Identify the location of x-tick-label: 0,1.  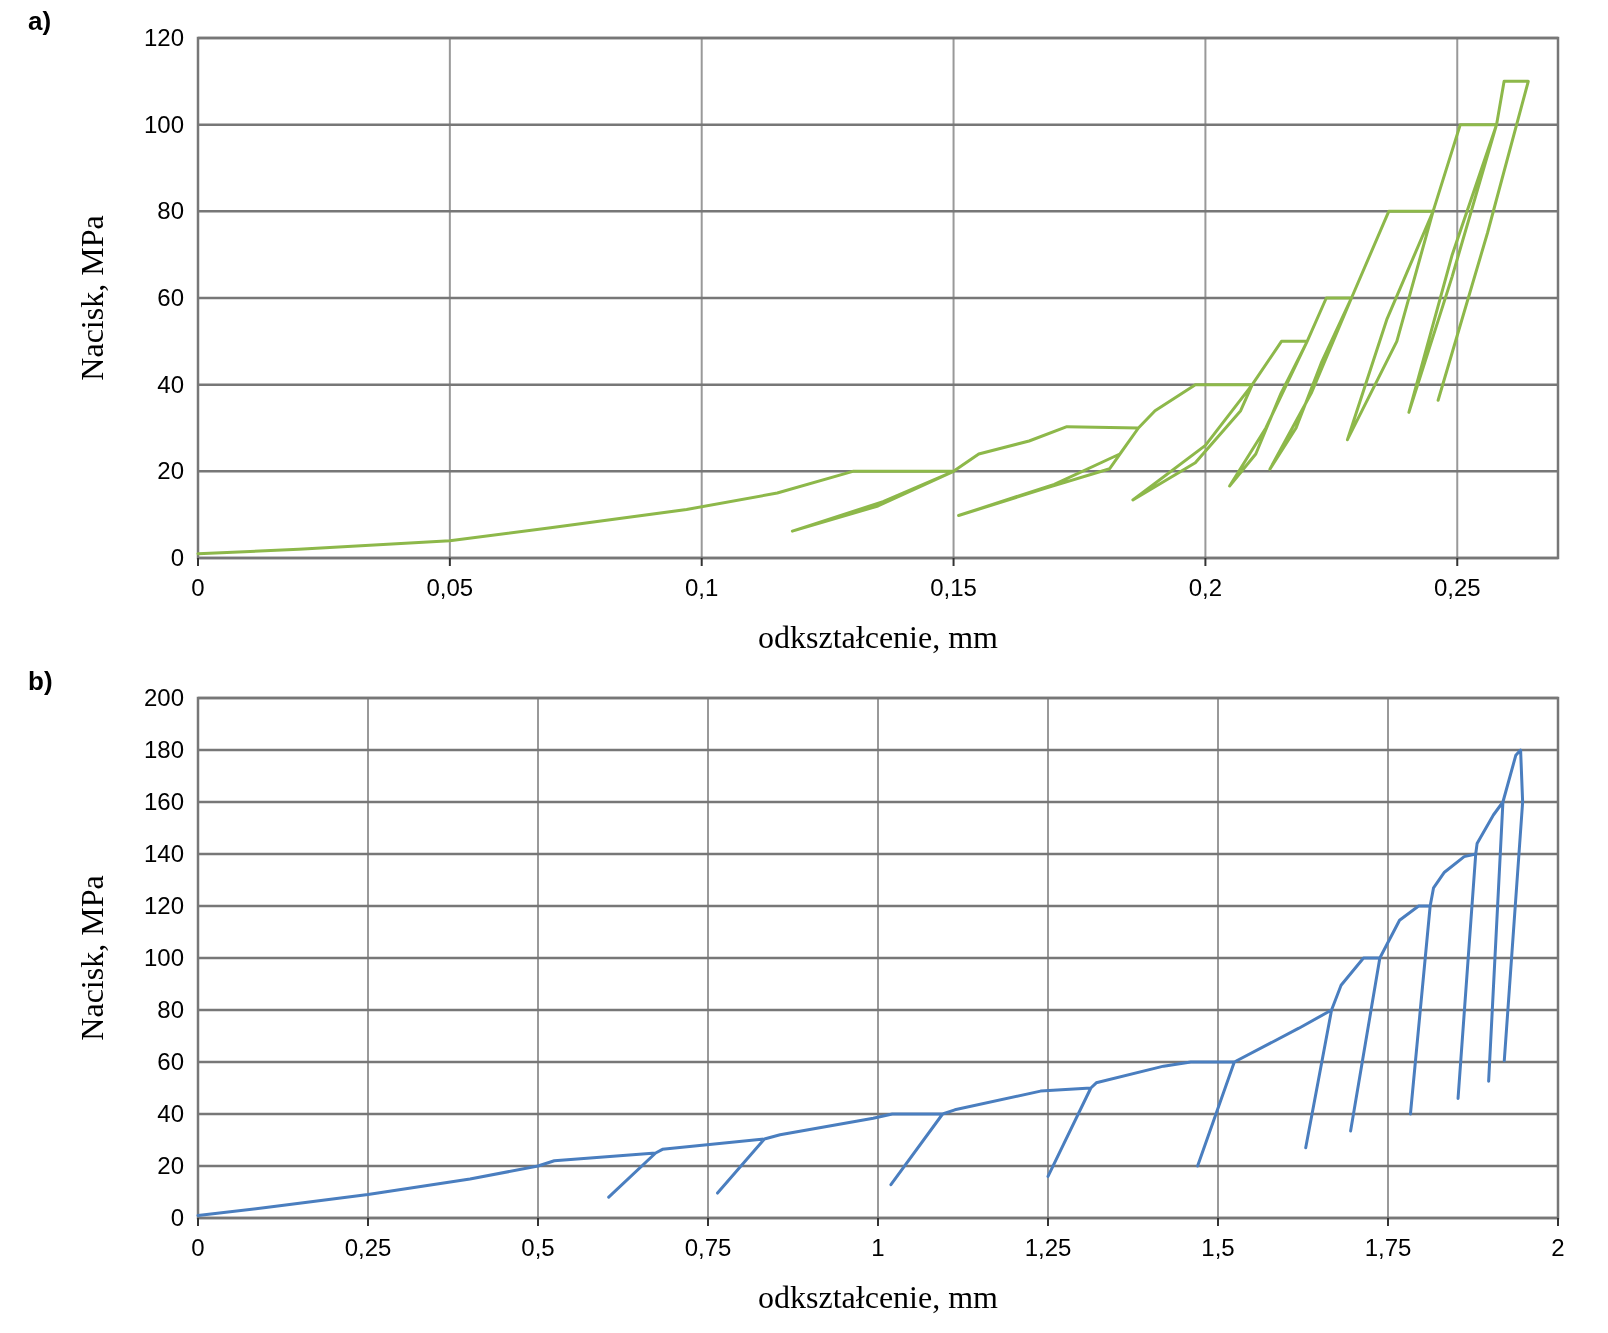
(702, 587).